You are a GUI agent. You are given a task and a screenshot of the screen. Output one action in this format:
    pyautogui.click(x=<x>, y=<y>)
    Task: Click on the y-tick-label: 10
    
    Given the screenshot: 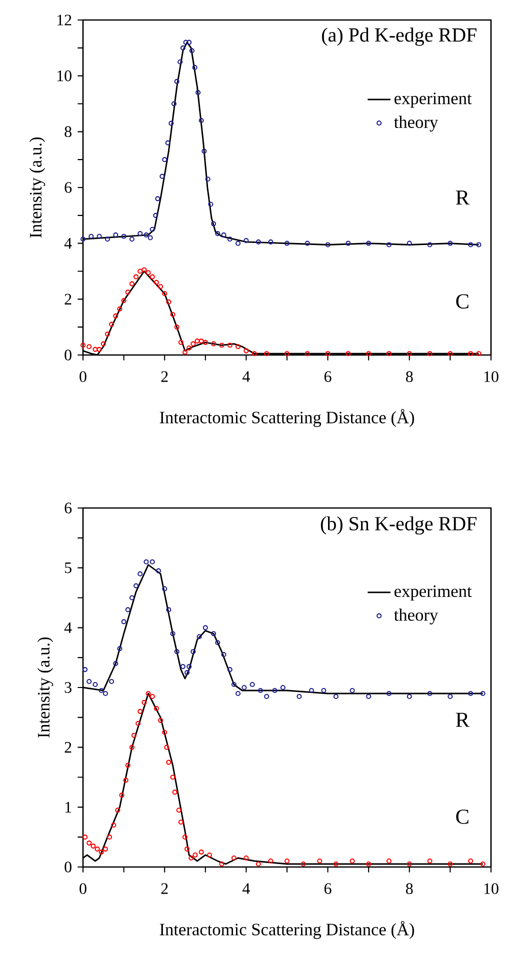 What is the action you would take?
    pyautogui.click(x=64, y=76)
    